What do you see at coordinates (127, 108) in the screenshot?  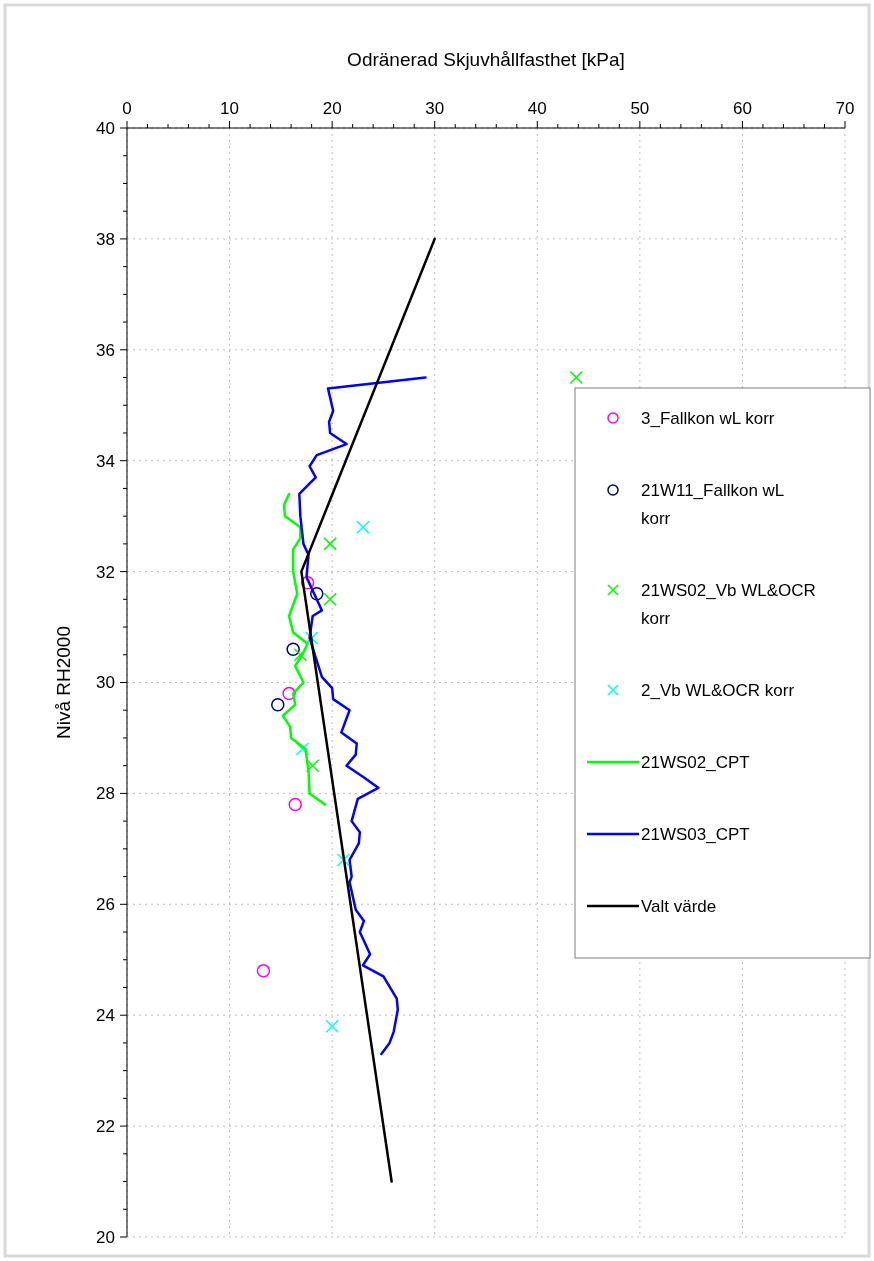 I see `x-tick-label: 0` at bounding box center [127, 108].